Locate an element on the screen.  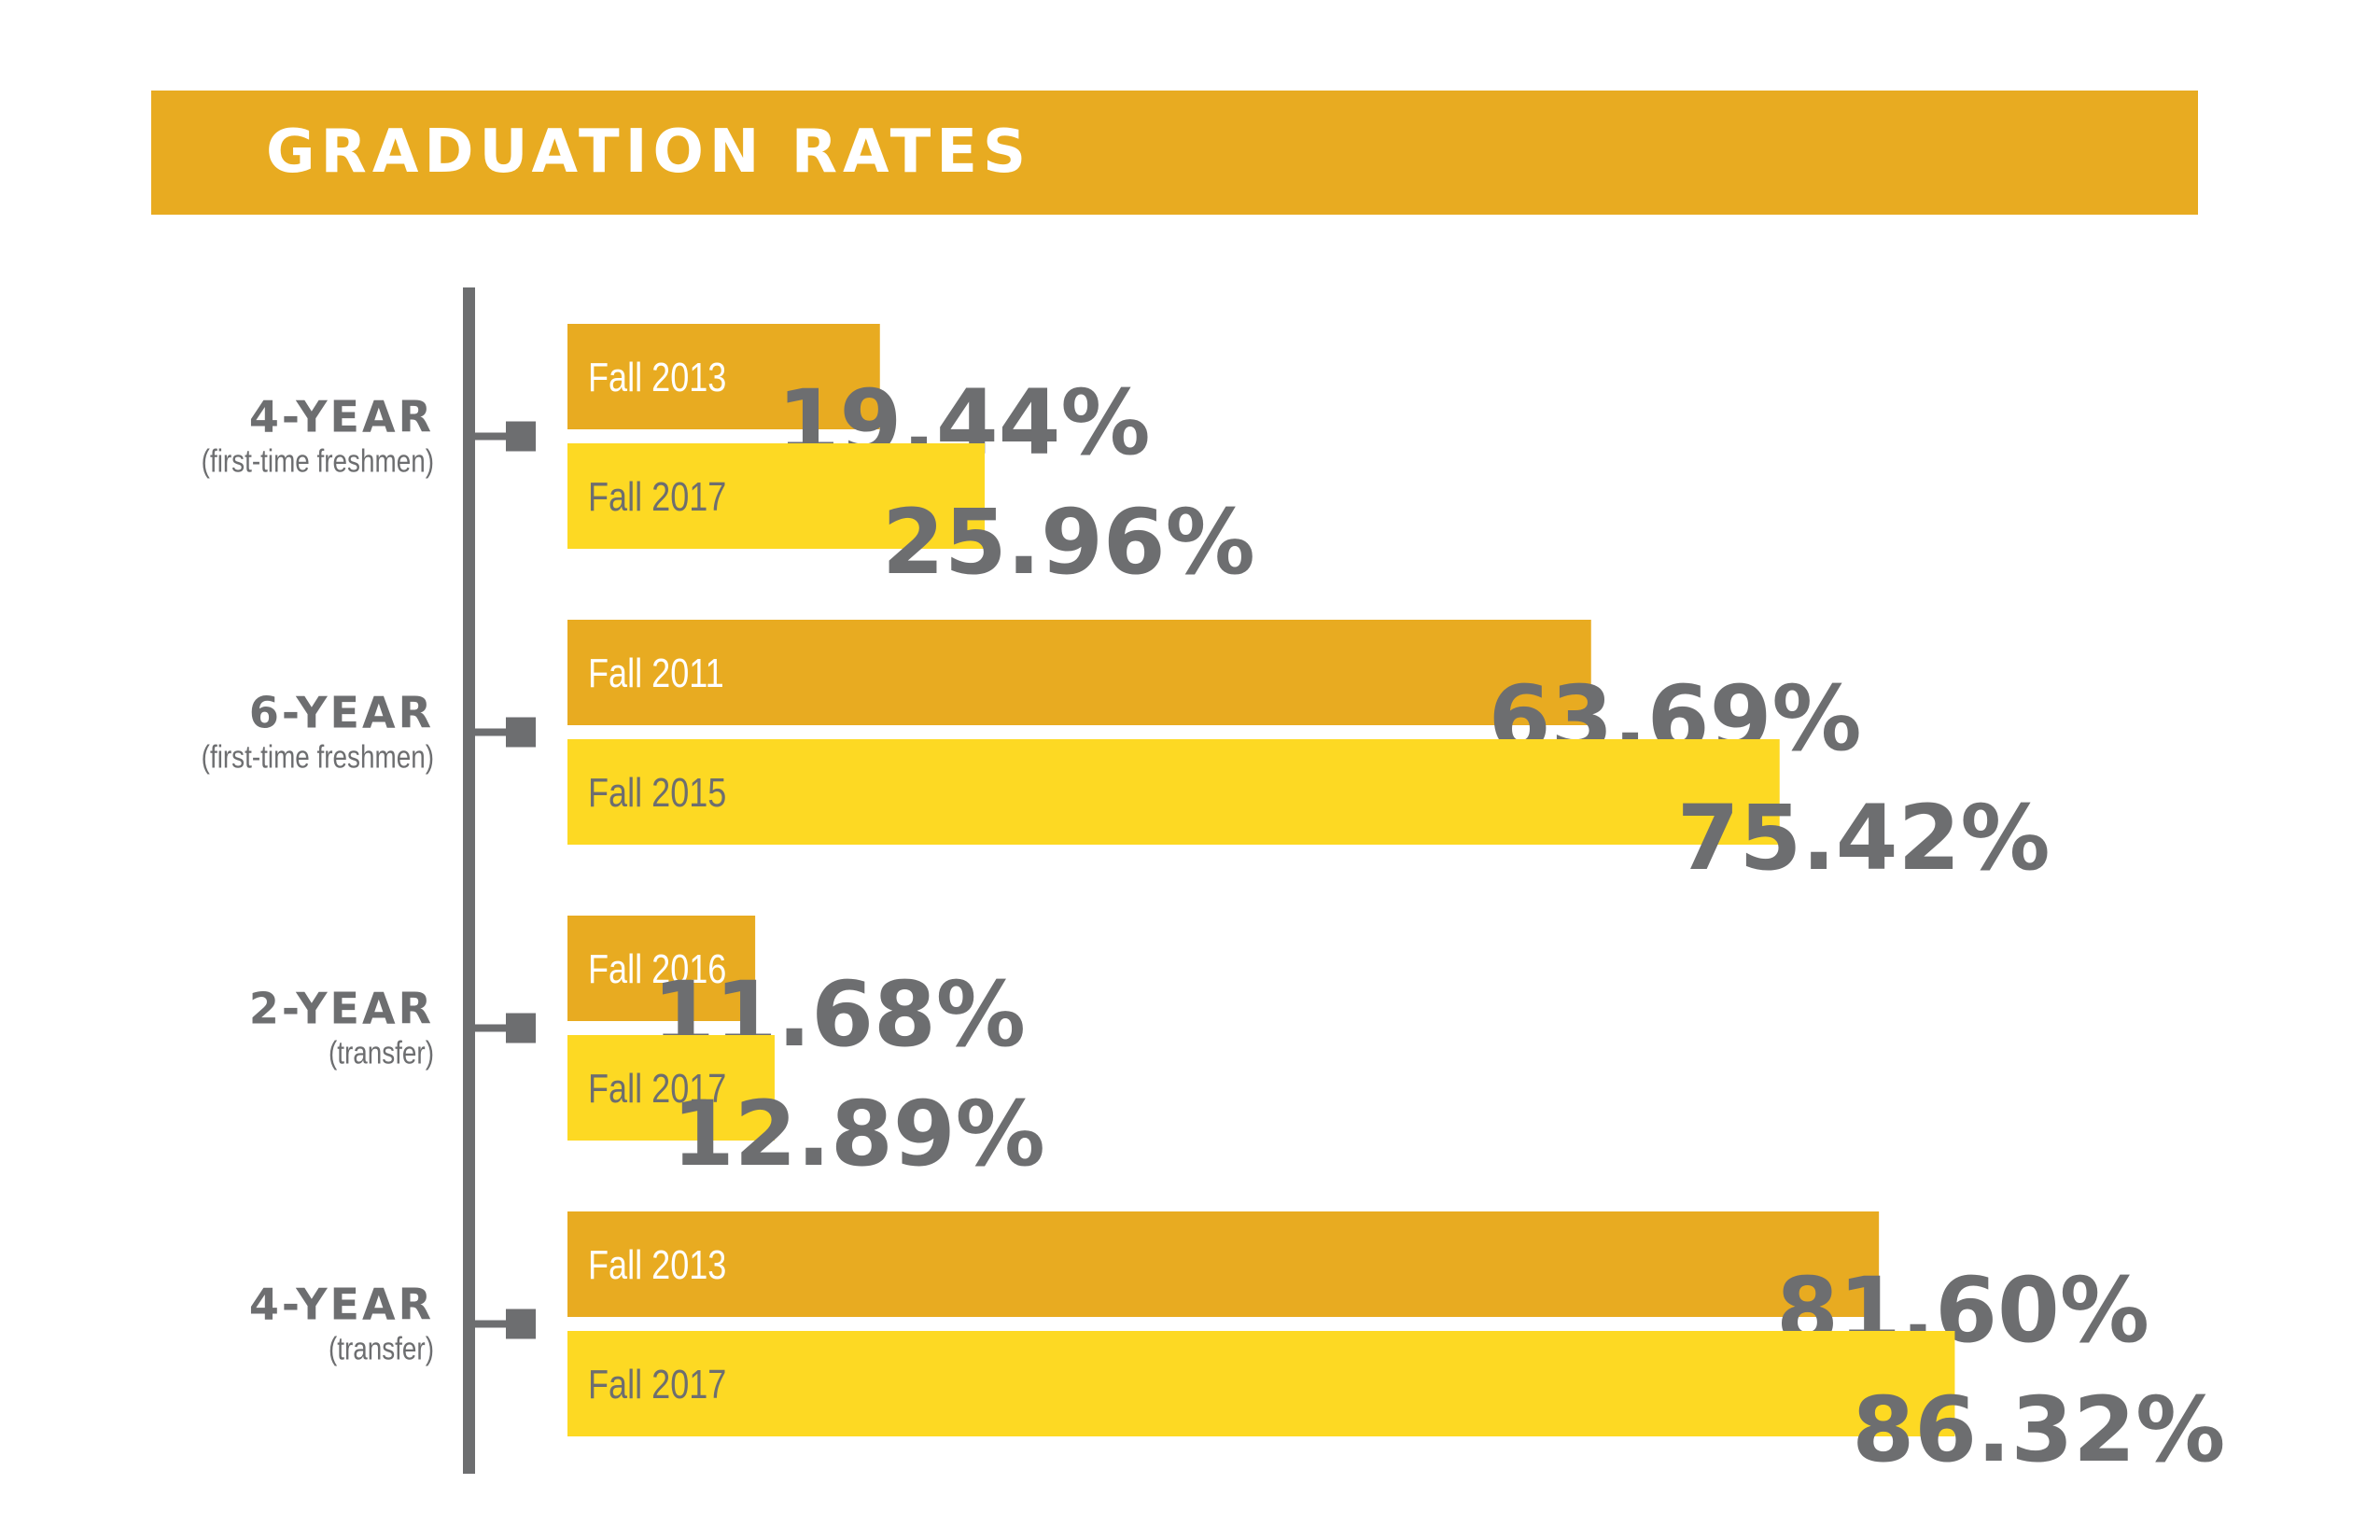
bar-series-label: Fall 2015 is located at coordinates (657, 793).